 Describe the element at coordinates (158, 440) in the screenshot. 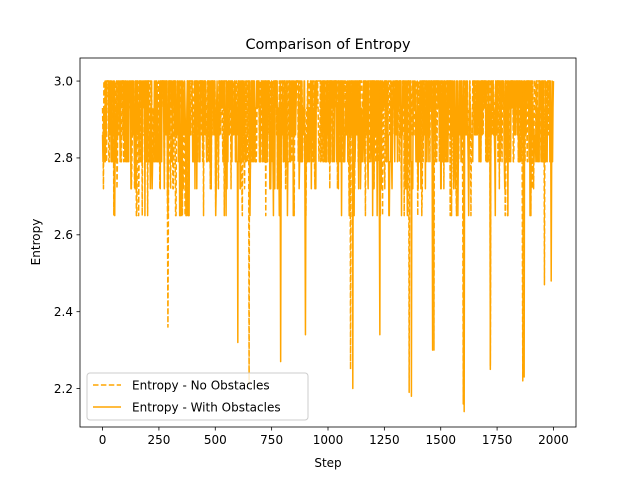

I see `x-tick-label: 250` at that location.